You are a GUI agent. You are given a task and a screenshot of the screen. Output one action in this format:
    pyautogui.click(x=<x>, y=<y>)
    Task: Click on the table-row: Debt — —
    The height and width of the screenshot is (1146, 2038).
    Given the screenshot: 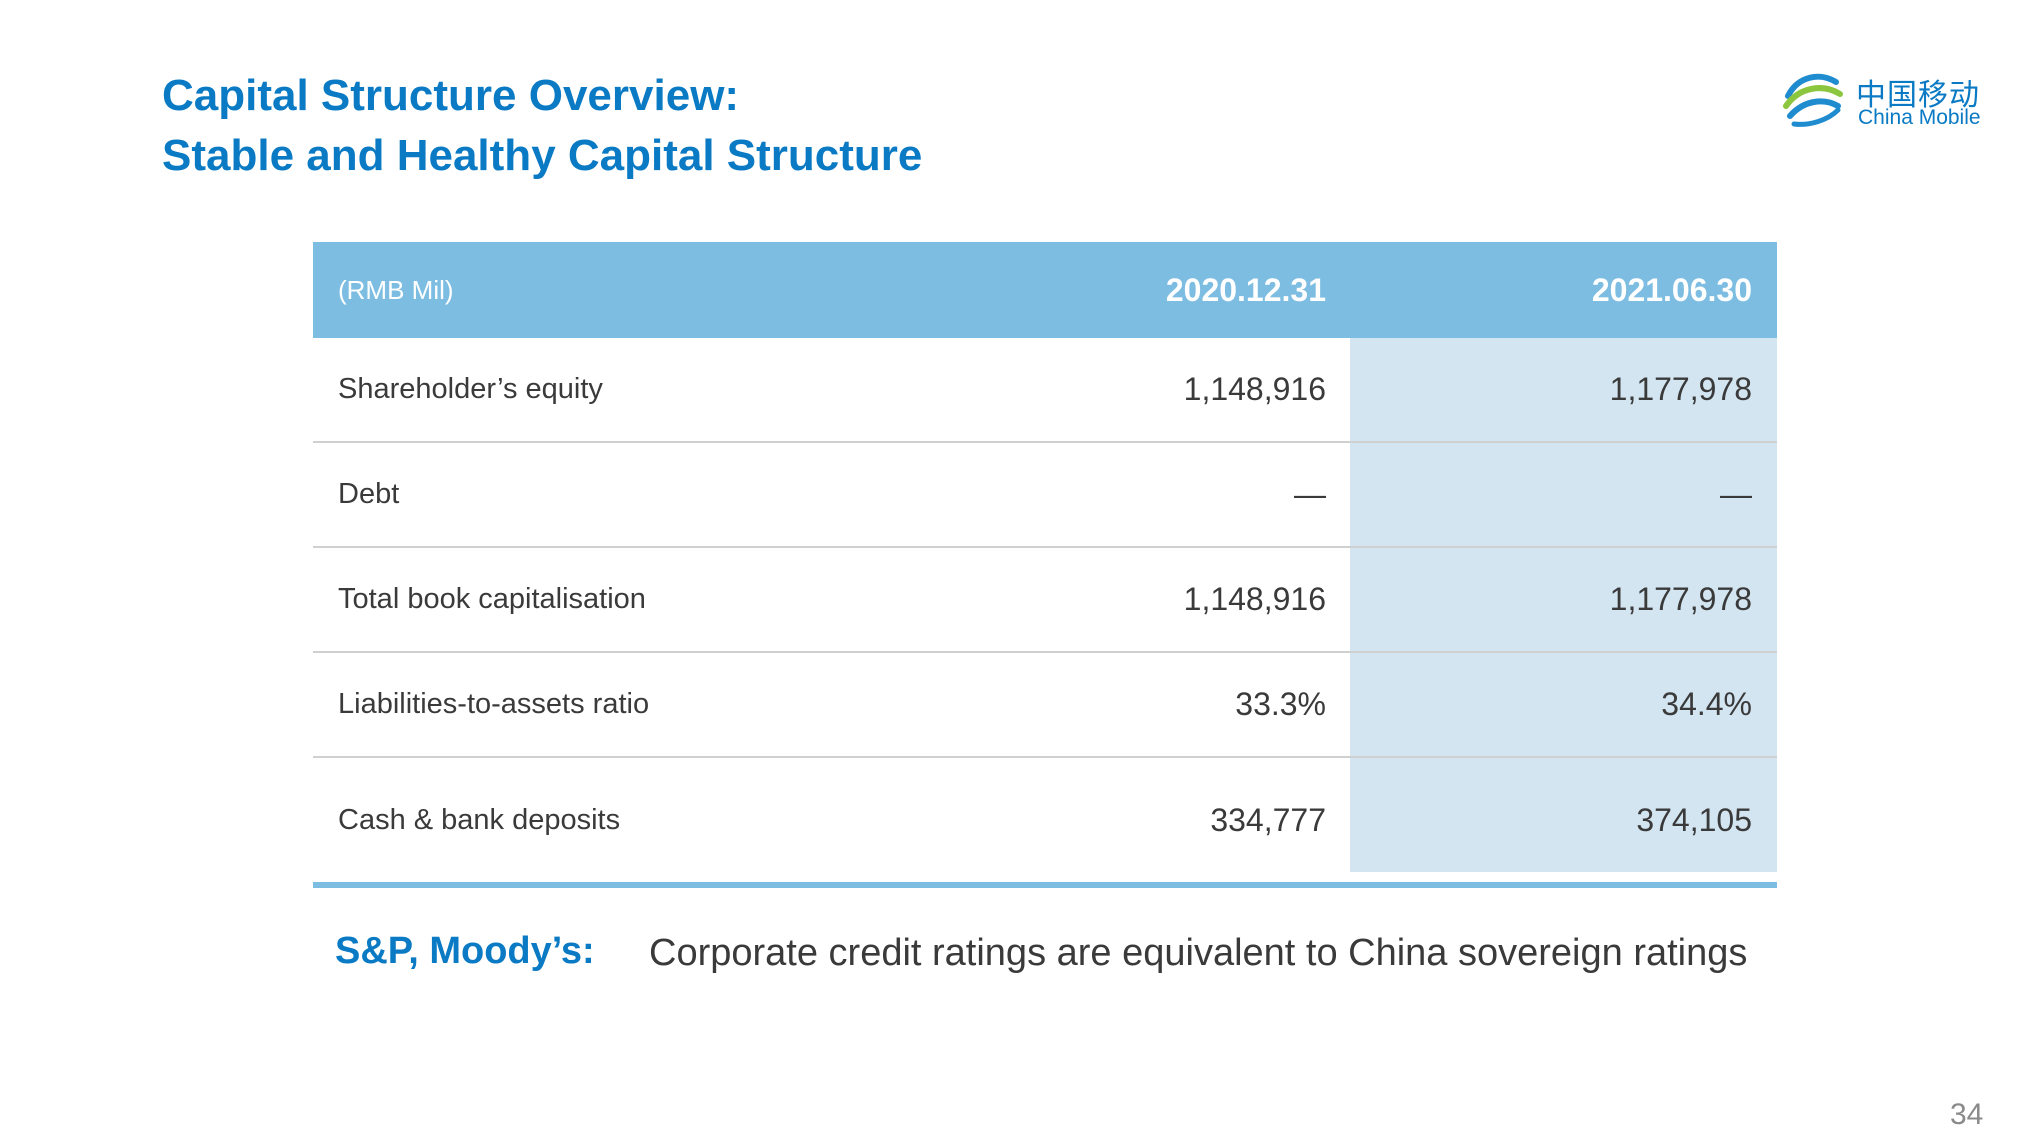 What is the action you would take?
    pyautogui.click(x=1045, y=495)
    